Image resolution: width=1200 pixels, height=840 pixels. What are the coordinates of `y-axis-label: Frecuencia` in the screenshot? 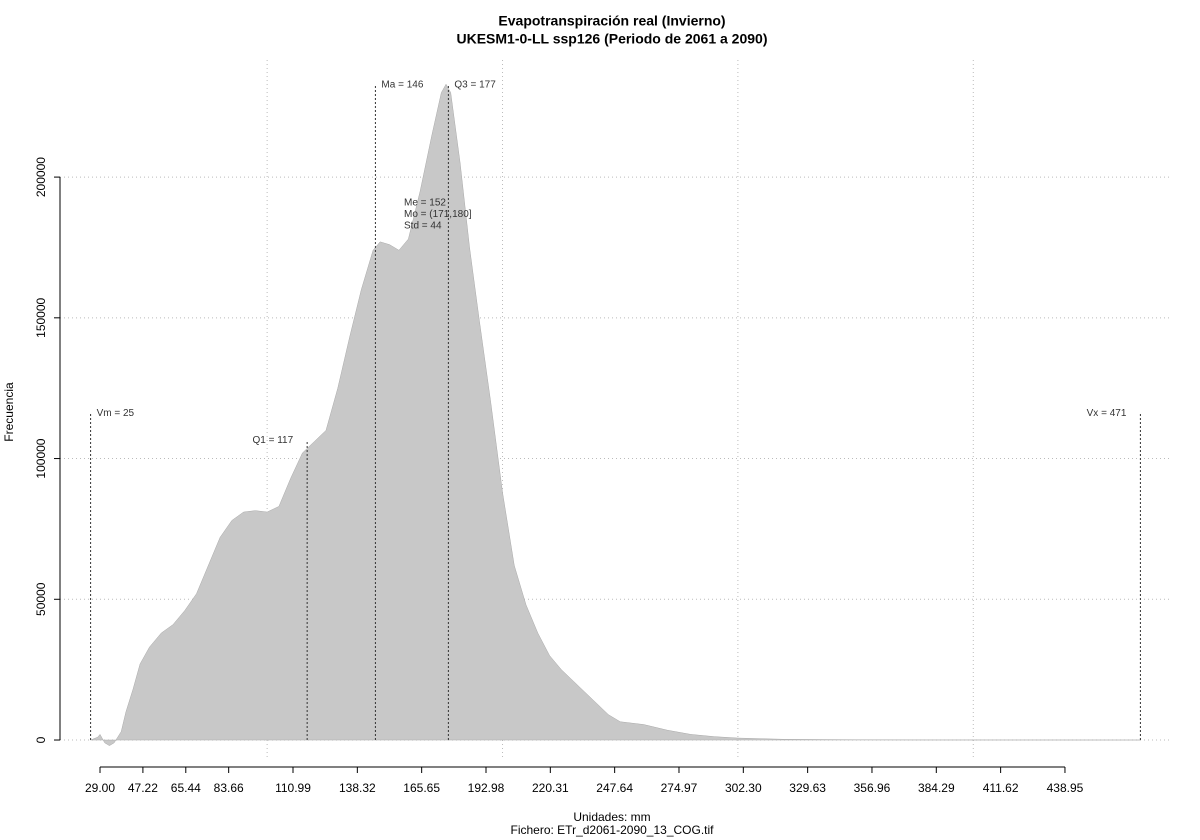 It's located at (9, 412).